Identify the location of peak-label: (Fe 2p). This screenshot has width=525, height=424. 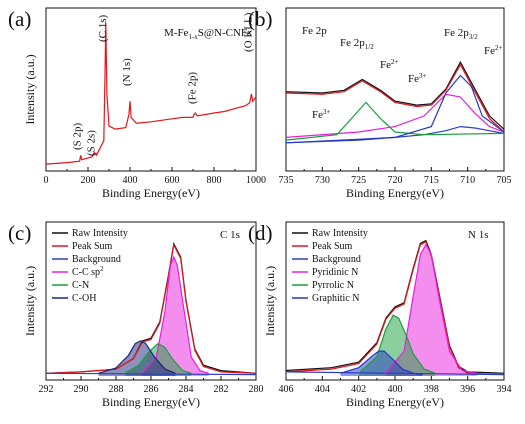
(192, 88).